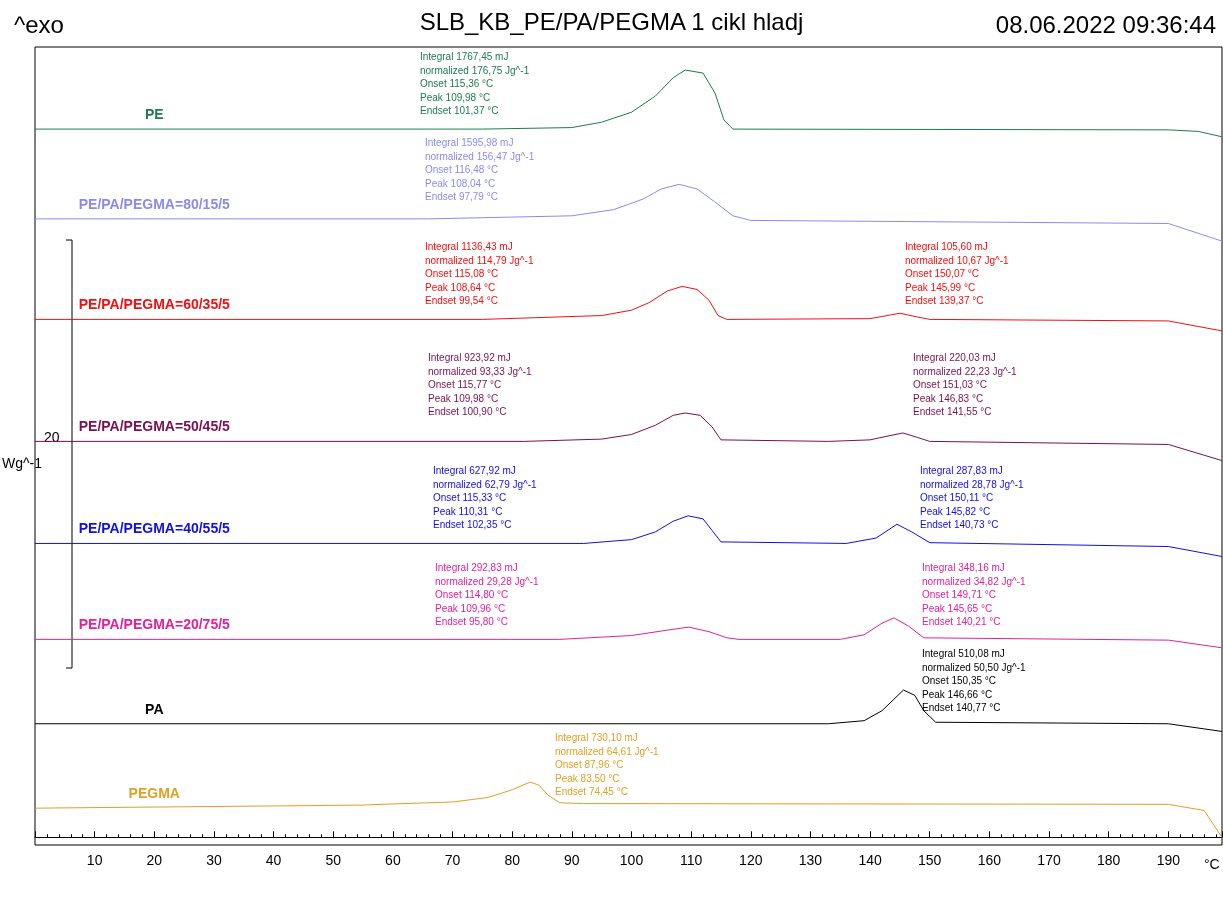  Describe the element at coordinates (1049, 860) in the screenshot. I see `x-tick-label: 170` at that location.